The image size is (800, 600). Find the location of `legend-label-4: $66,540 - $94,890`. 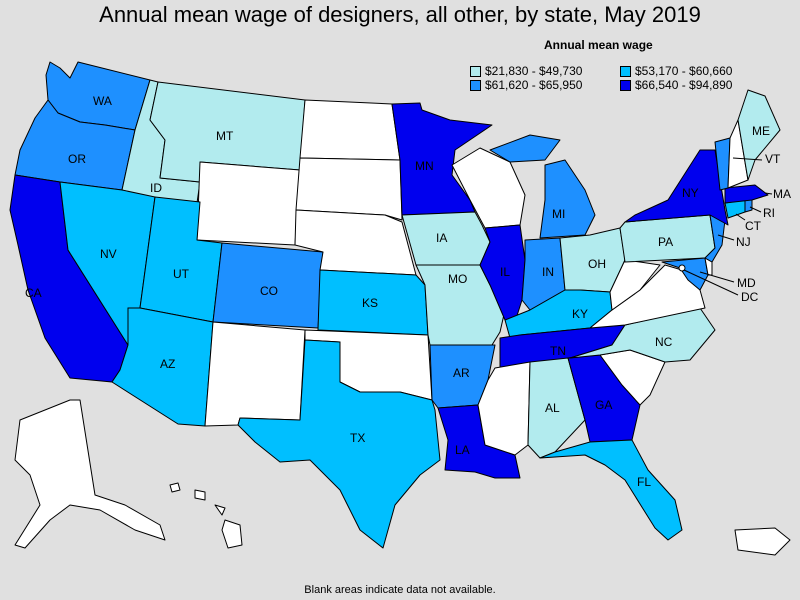

legend-label-4: $66,540 - $94,890 is located at coordinates (684, 85).